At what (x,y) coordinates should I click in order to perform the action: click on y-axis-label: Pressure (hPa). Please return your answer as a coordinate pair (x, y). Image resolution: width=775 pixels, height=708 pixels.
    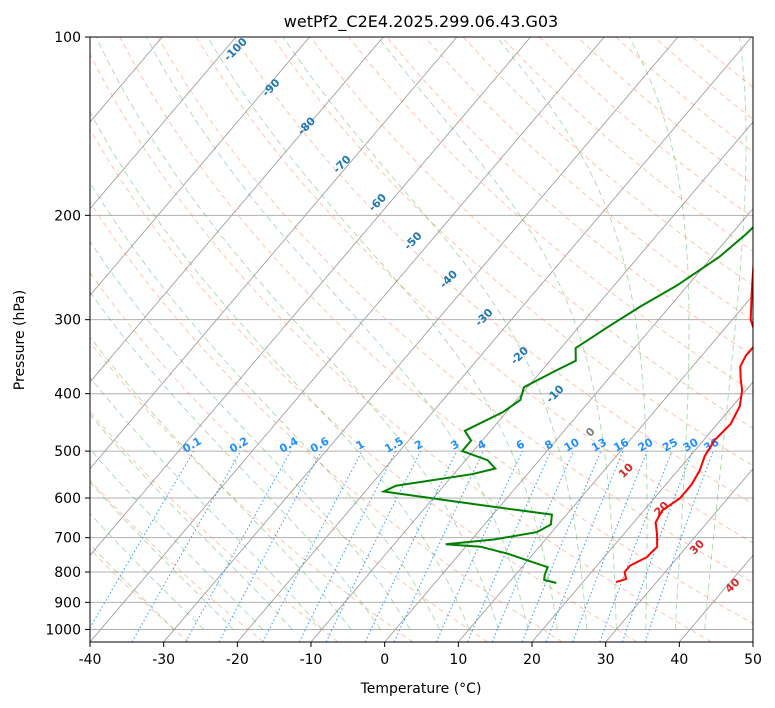
    Looking at the image, I should click on (20, 340).